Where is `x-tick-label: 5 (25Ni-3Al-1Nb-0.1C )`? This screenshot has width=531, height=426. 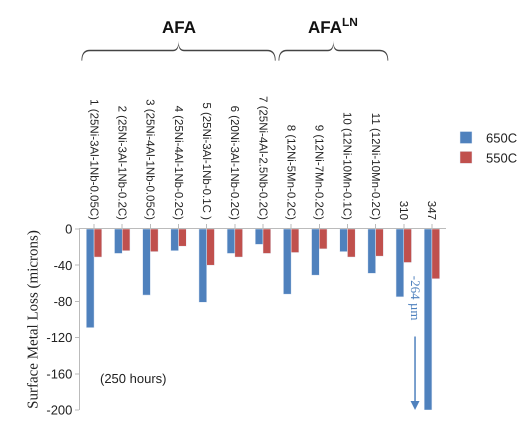 x-tick-label: 5 (25Ni-3Al-1Nb-0.1C ) is located at coordinates (206, 161).